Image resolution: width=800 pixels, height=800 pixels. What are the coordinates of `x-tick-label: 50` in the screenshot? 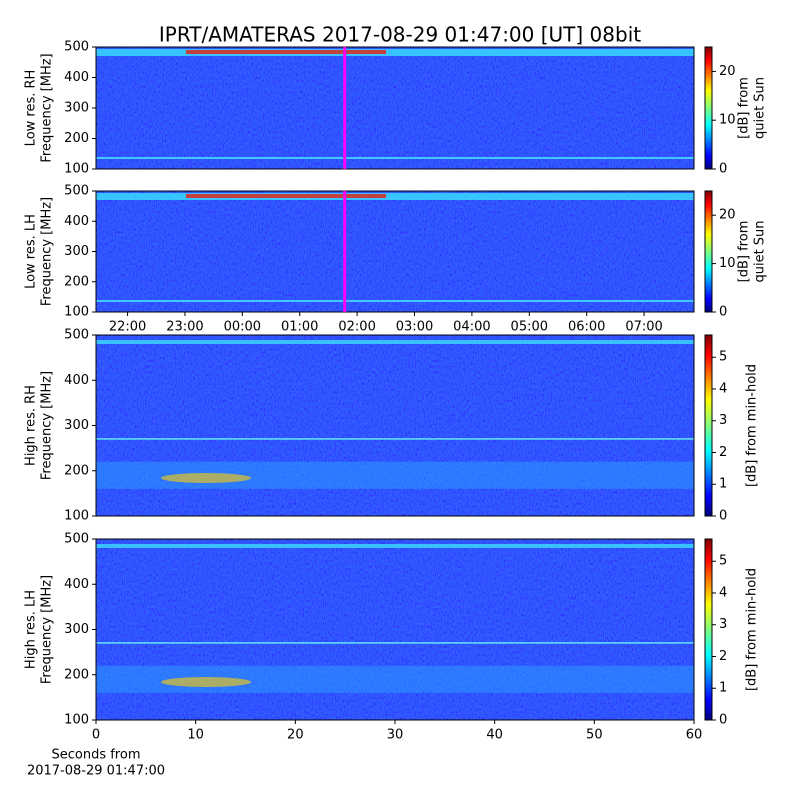 It's located at (594, 735).